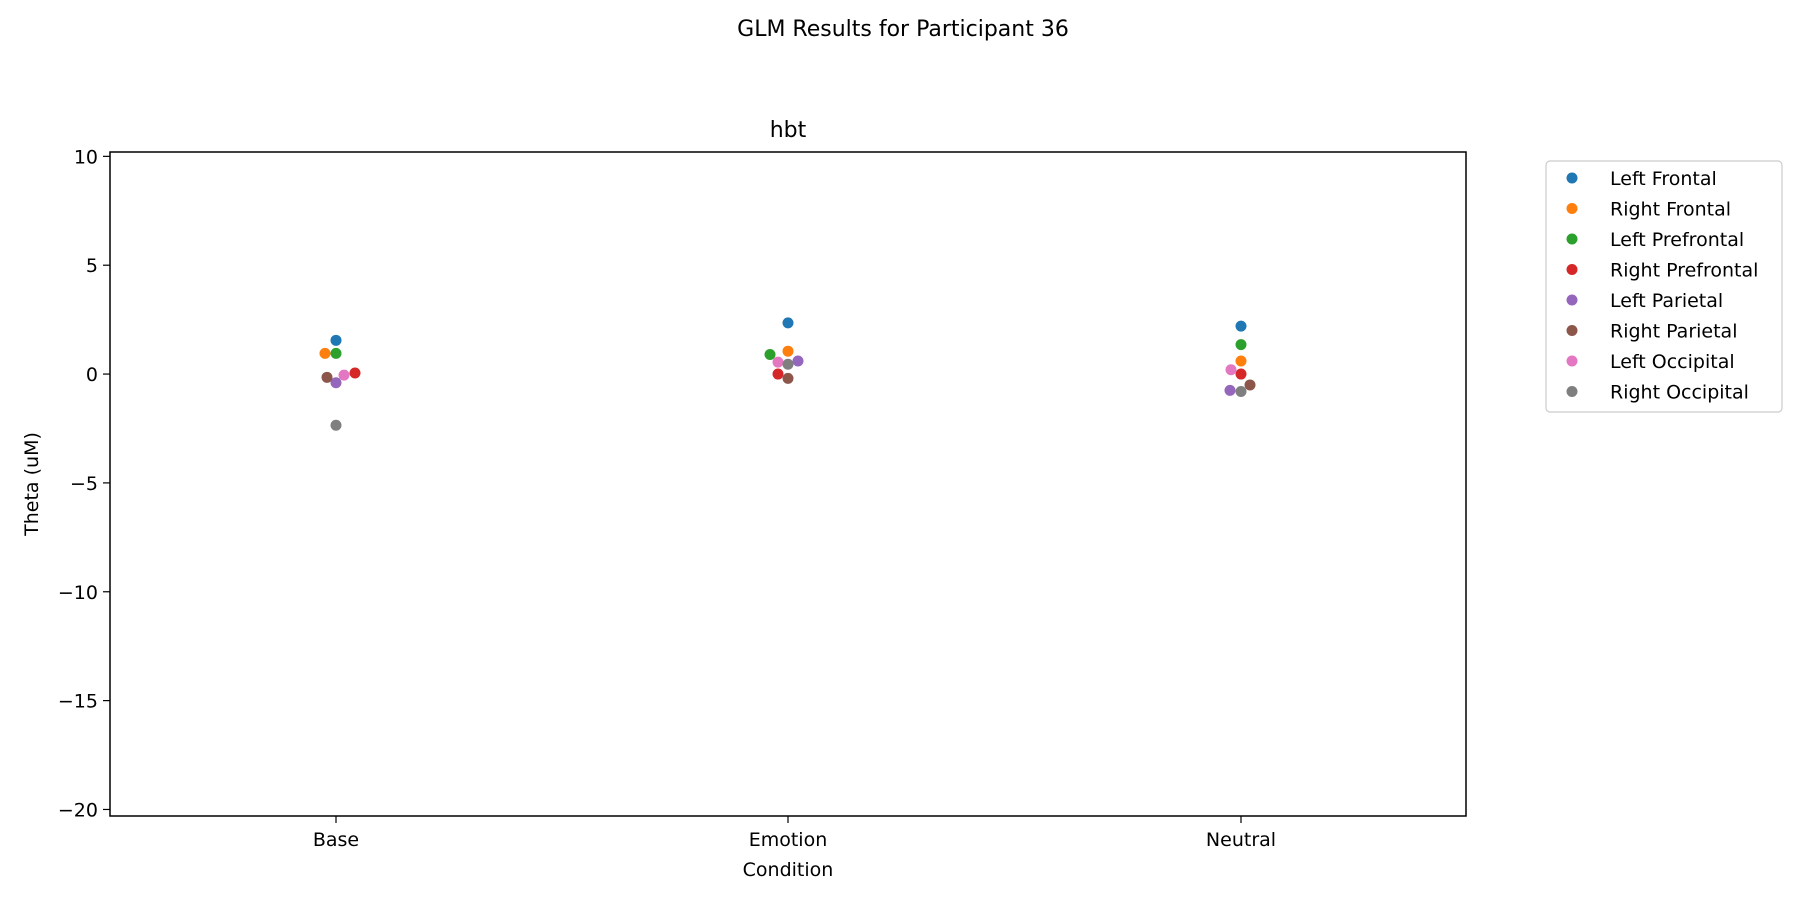 The height and width of the screenshot is (900, 1800). What do you see at coordinates (903, 29) in the screenshot?
I see `figure-suptitle: GLM Results for Participant 36` at bounding box center [903, 29].